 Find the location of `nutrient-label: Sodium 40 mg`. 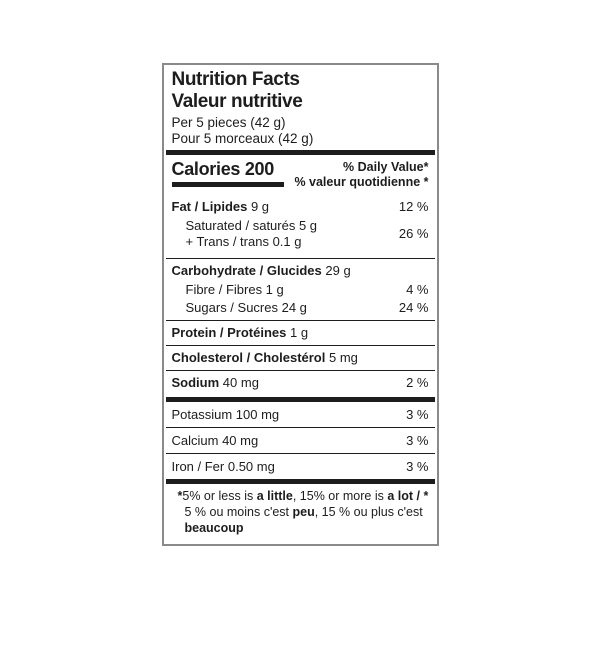

nutrient-label: Sodium 40 mg is located at coordinates (215, 383).